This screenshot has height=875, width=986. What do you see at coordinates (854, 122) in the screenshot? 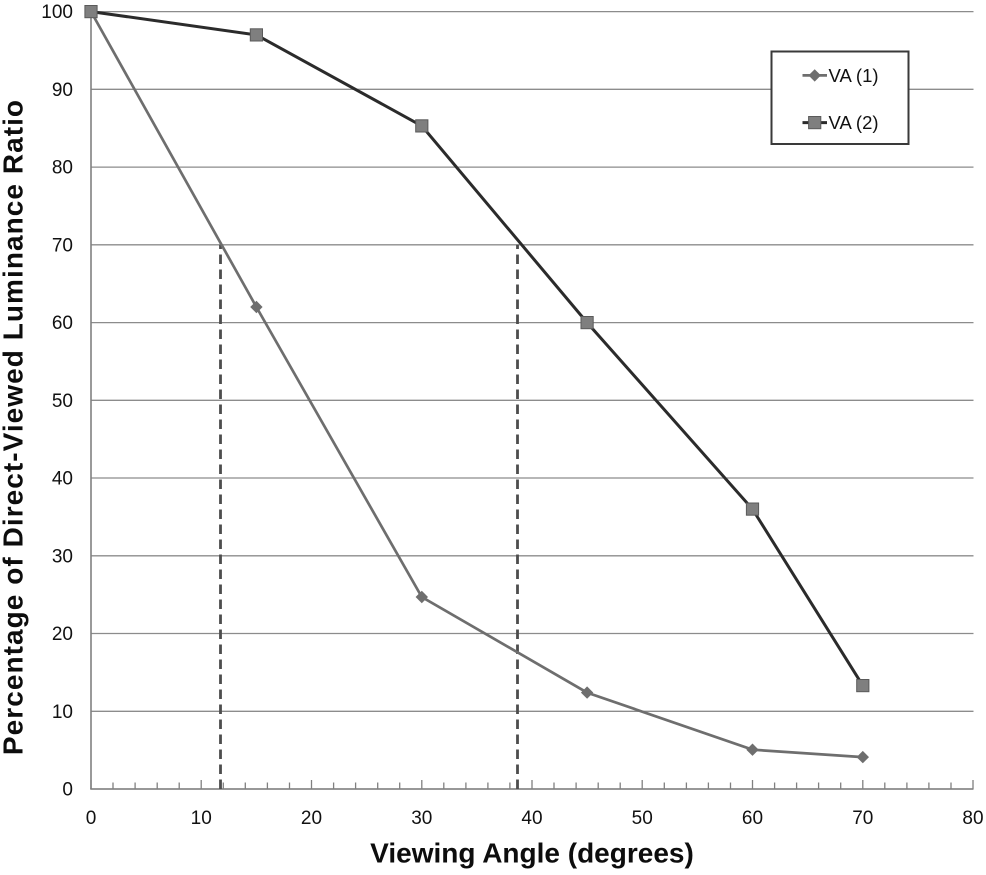
I see `svg-text: VA (2)` at bounding box center [854, 122].